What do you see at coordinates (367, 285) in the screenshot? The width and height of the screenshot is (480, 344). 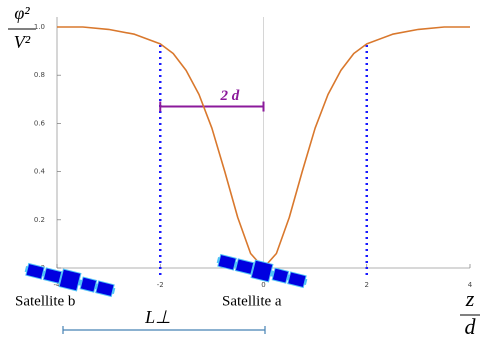 I see `x-tick-label: 2` at bounding box center [367, 285].